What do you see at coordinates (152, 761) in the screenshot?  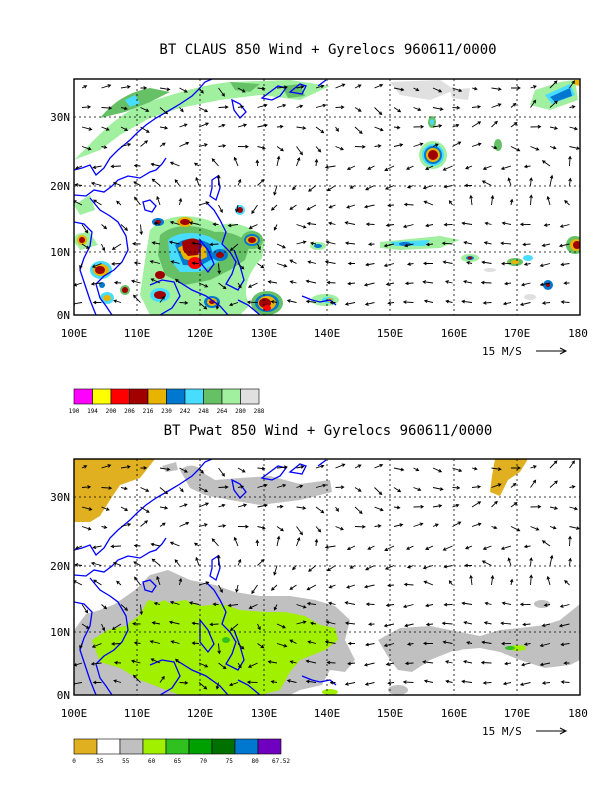 I see `colorbar-tick-label: 60` at bounding box center [152, 761].